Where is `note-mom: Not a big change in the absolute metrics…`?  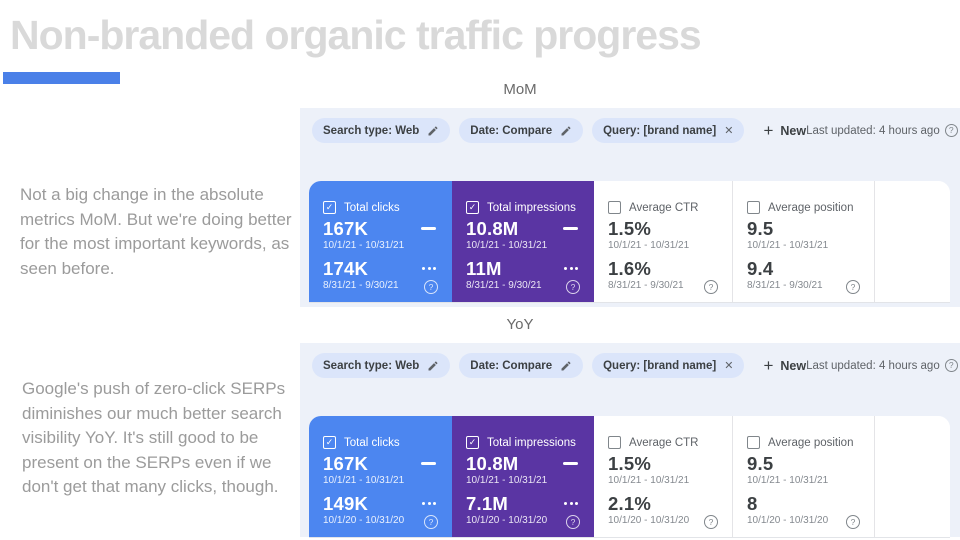 note-mom: Not a big change in the absolute metrics… is located at coordinates (156, 231).